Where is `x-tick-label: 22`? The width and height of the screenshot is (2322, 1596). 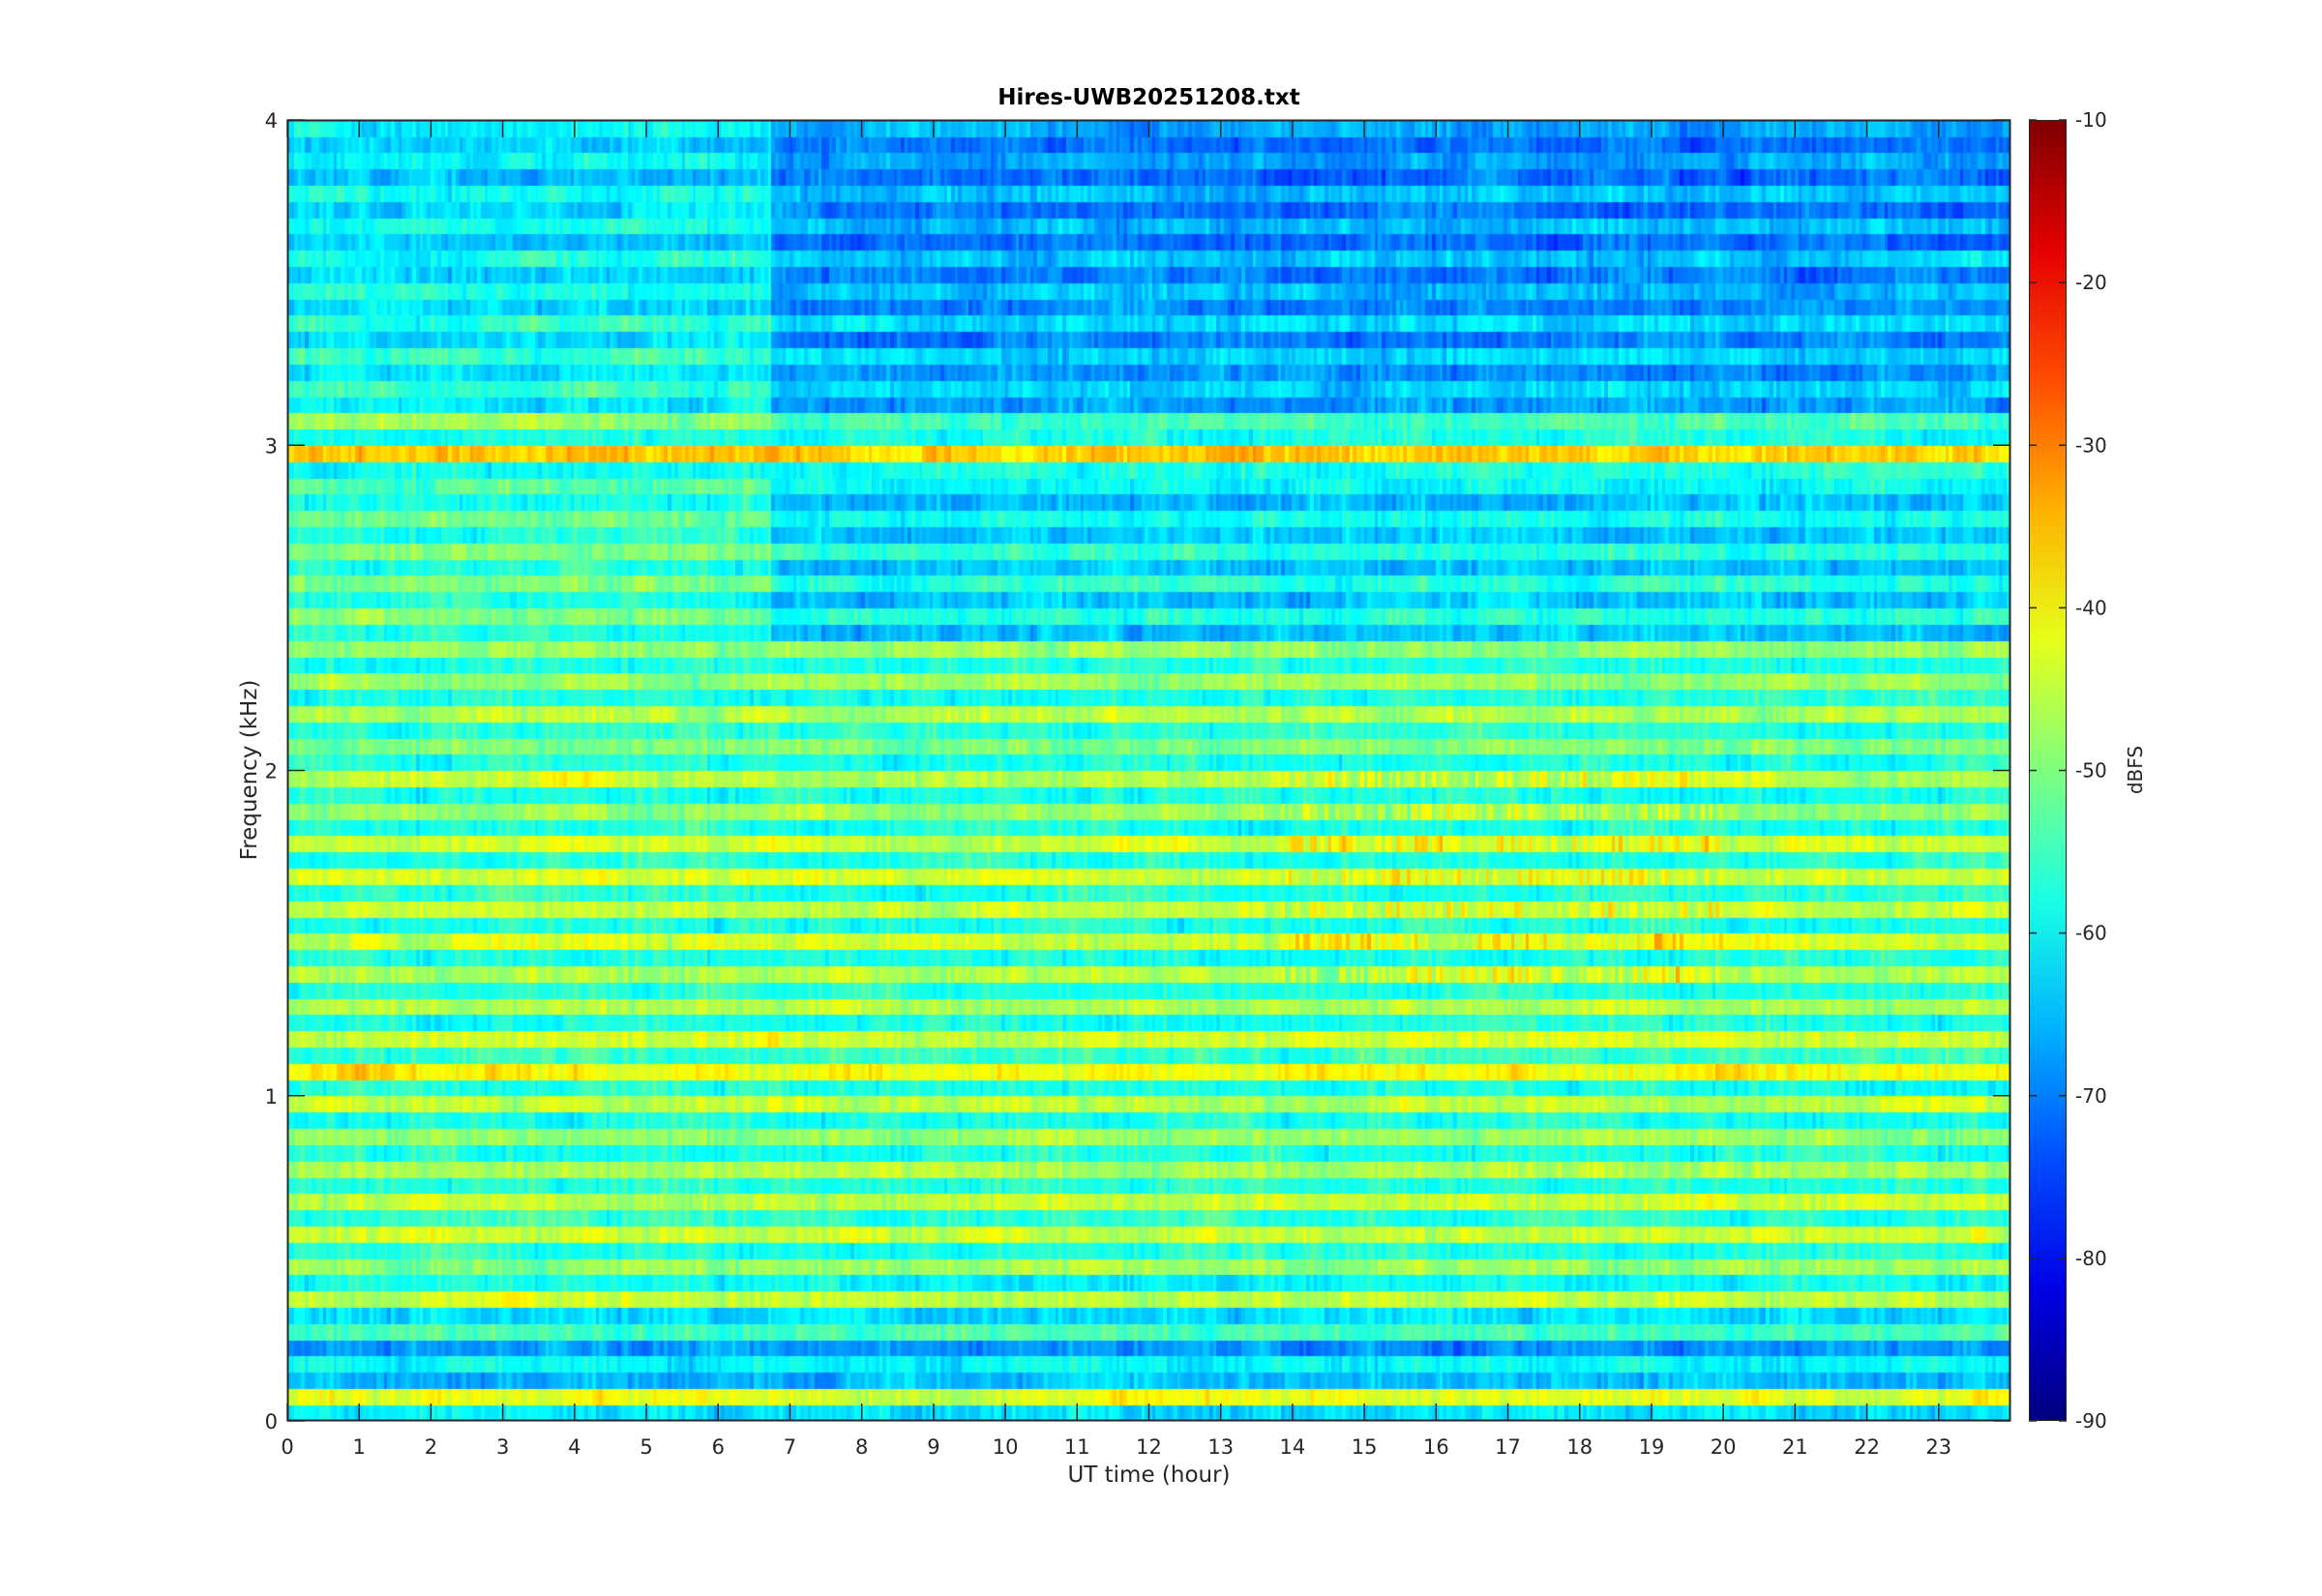 x-tick-label: 22 is located at coordinates (1867, 1447).